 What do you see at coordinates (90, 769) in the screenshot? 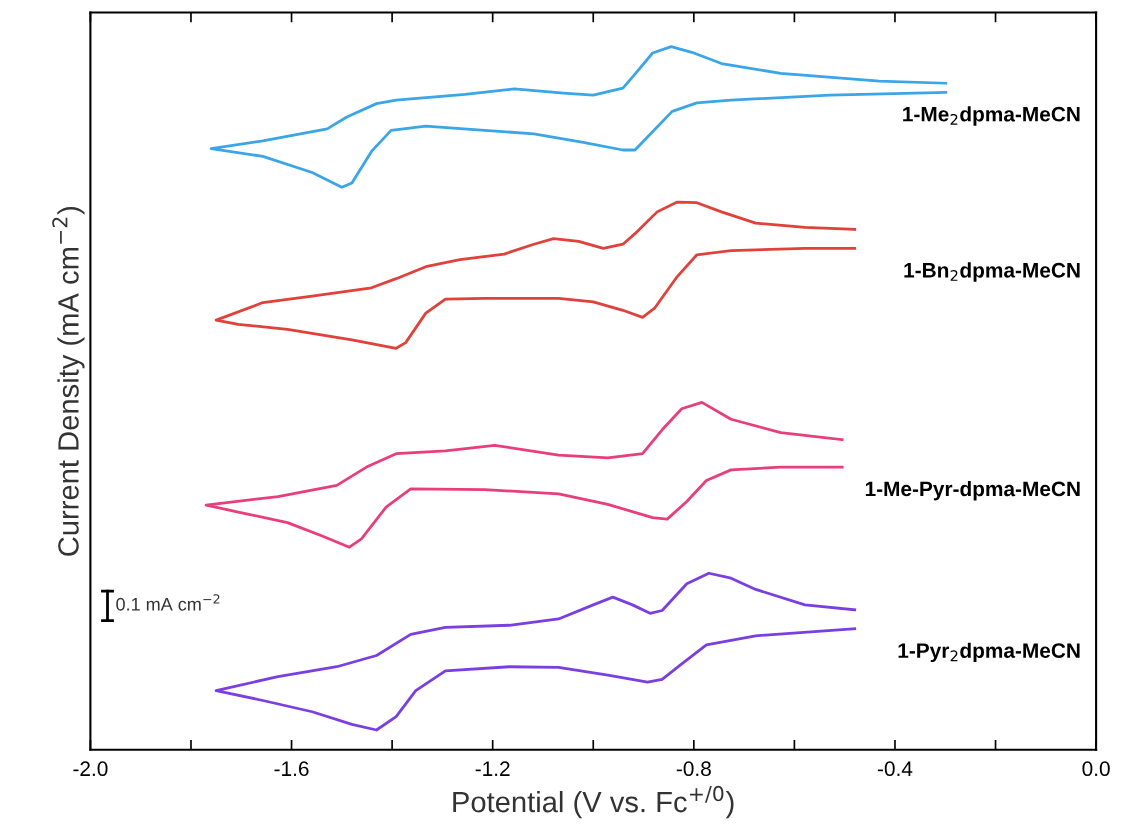
I see `x-tick-label: -2.0` at bounding box center [90, 769].